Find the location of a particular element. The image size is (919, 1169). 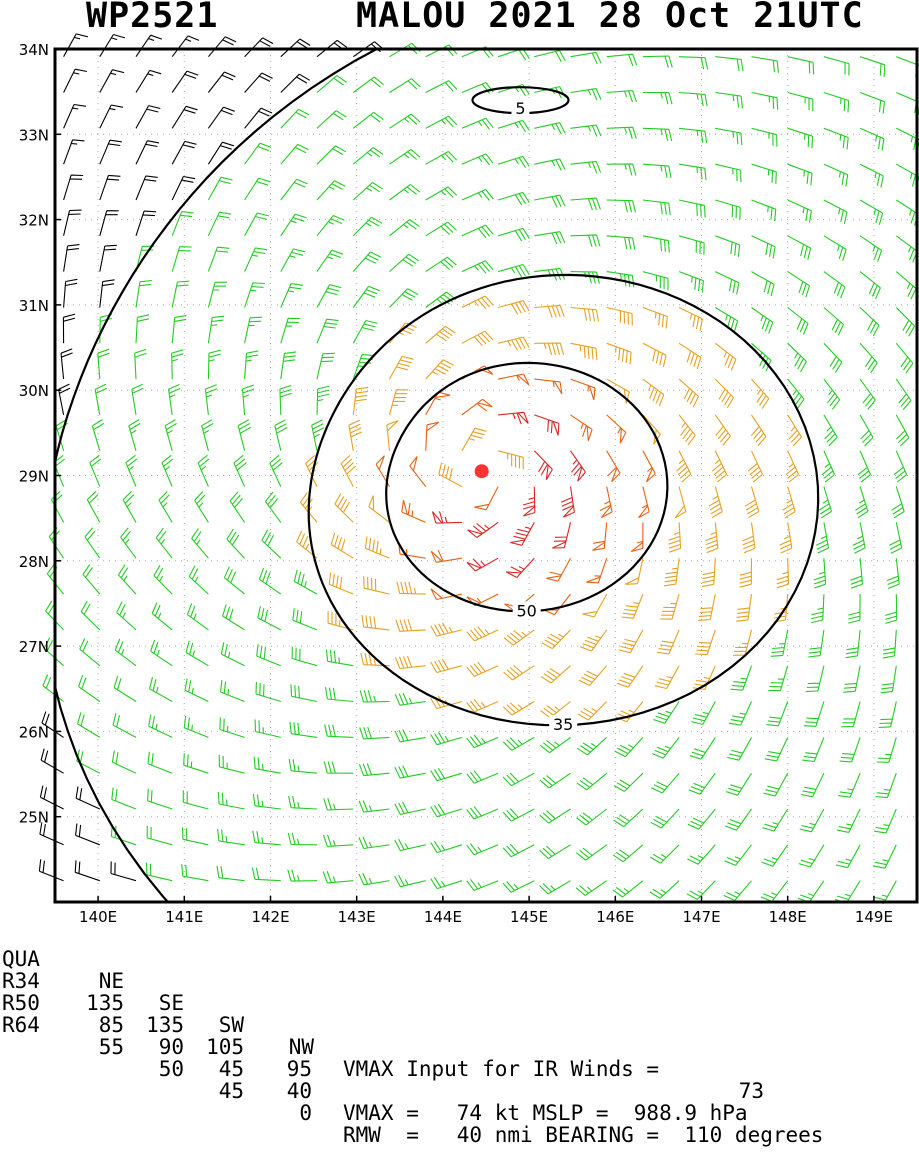

r34-label: R34 is located at coordinates (21, 981).